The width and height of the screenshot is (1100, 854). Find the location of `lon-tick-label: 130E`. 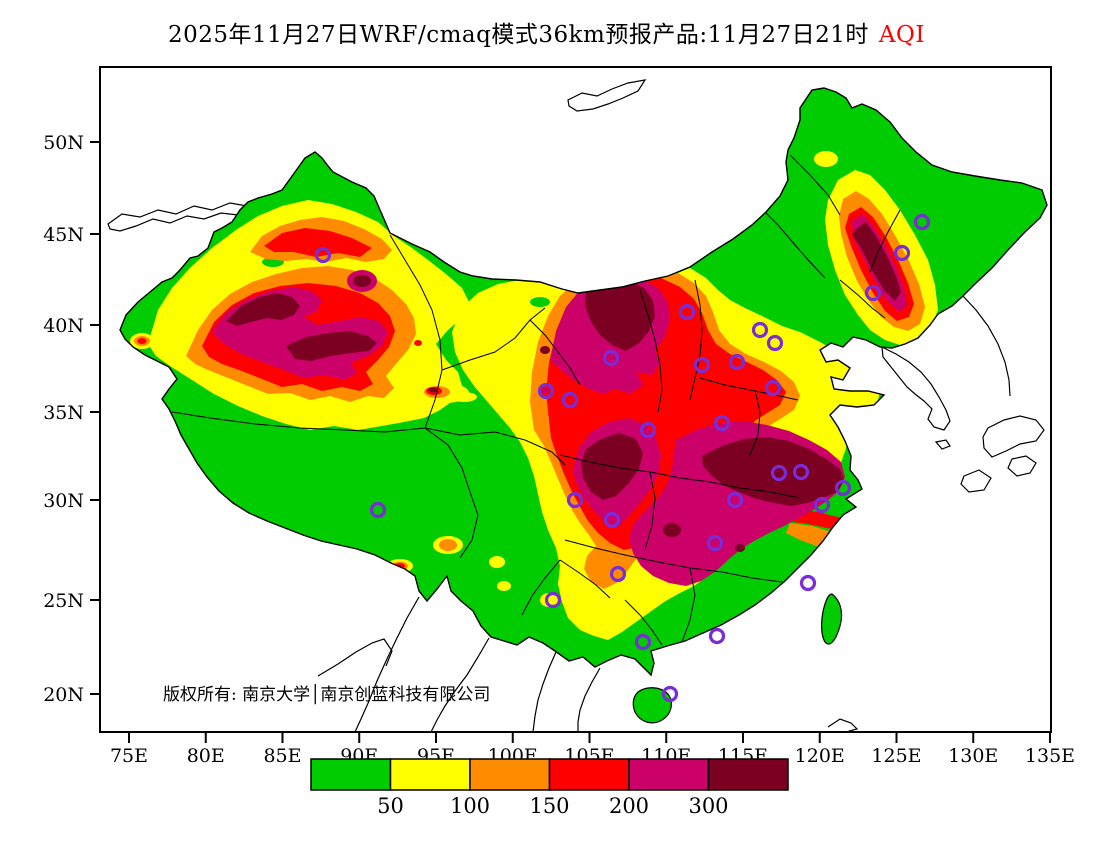

lon-tick-label: 130E is located at coordinates (973, 756).